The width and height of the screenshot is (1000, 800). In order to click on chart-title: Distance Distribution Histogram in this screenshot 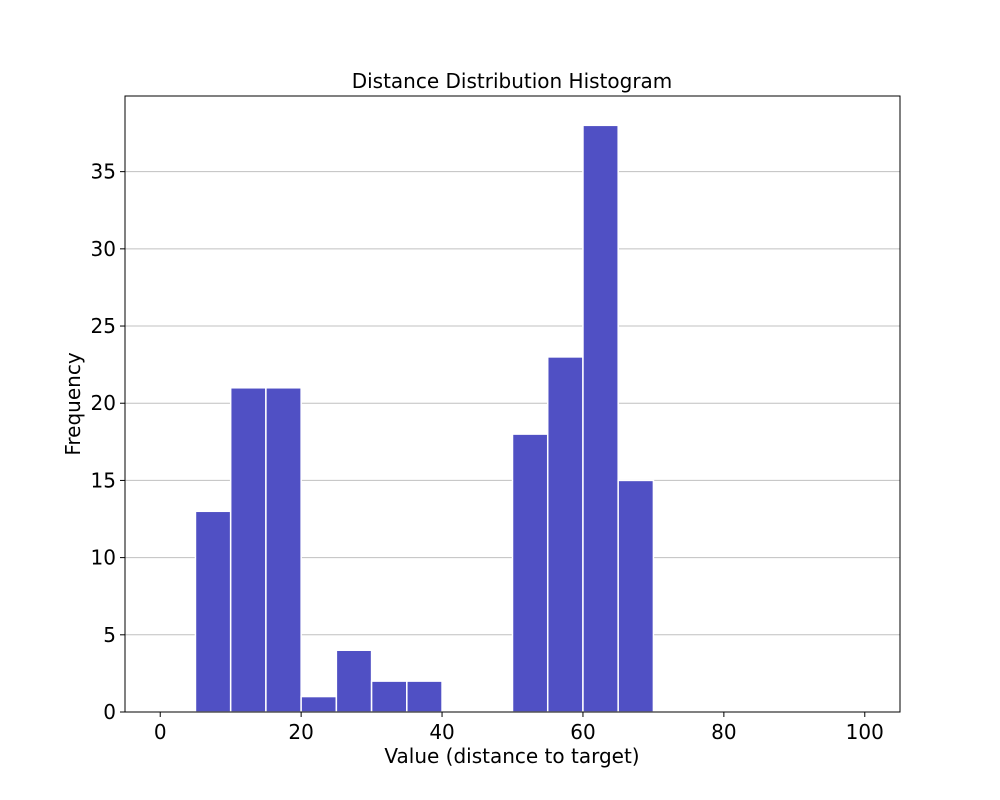, I will do `click(512, 81)`.